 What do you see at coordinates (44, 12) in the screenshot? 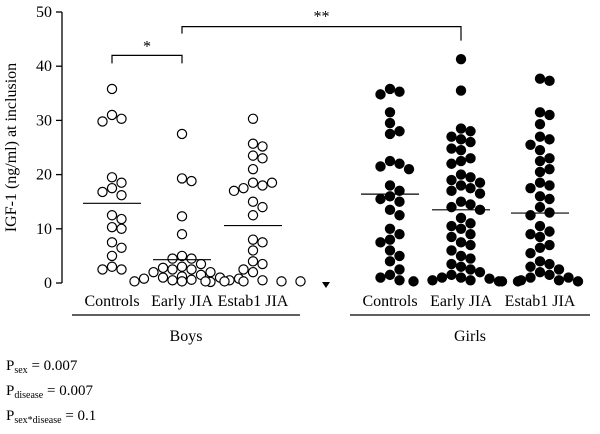
I see `y-tick-label: 50` at bounding box center [44, 12].